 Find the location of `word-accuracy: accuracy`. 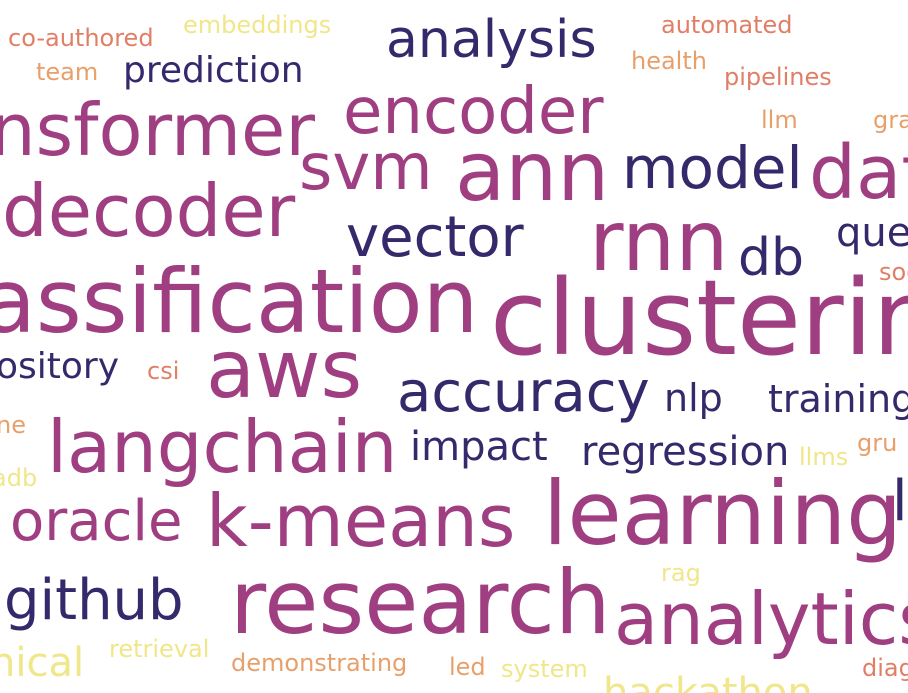

word-accuracy: accuracy is located at coordinates (523, 392).